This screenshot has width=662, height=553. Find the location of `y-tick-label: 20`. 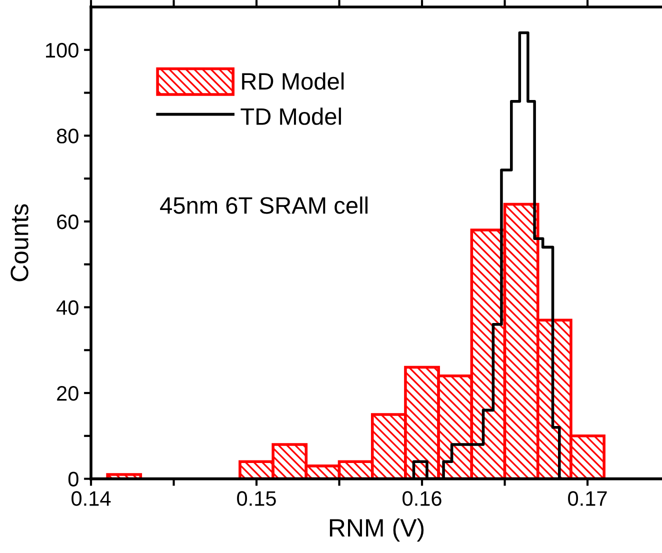

y-tick-label: 20 is located at coordinates (67, 393).